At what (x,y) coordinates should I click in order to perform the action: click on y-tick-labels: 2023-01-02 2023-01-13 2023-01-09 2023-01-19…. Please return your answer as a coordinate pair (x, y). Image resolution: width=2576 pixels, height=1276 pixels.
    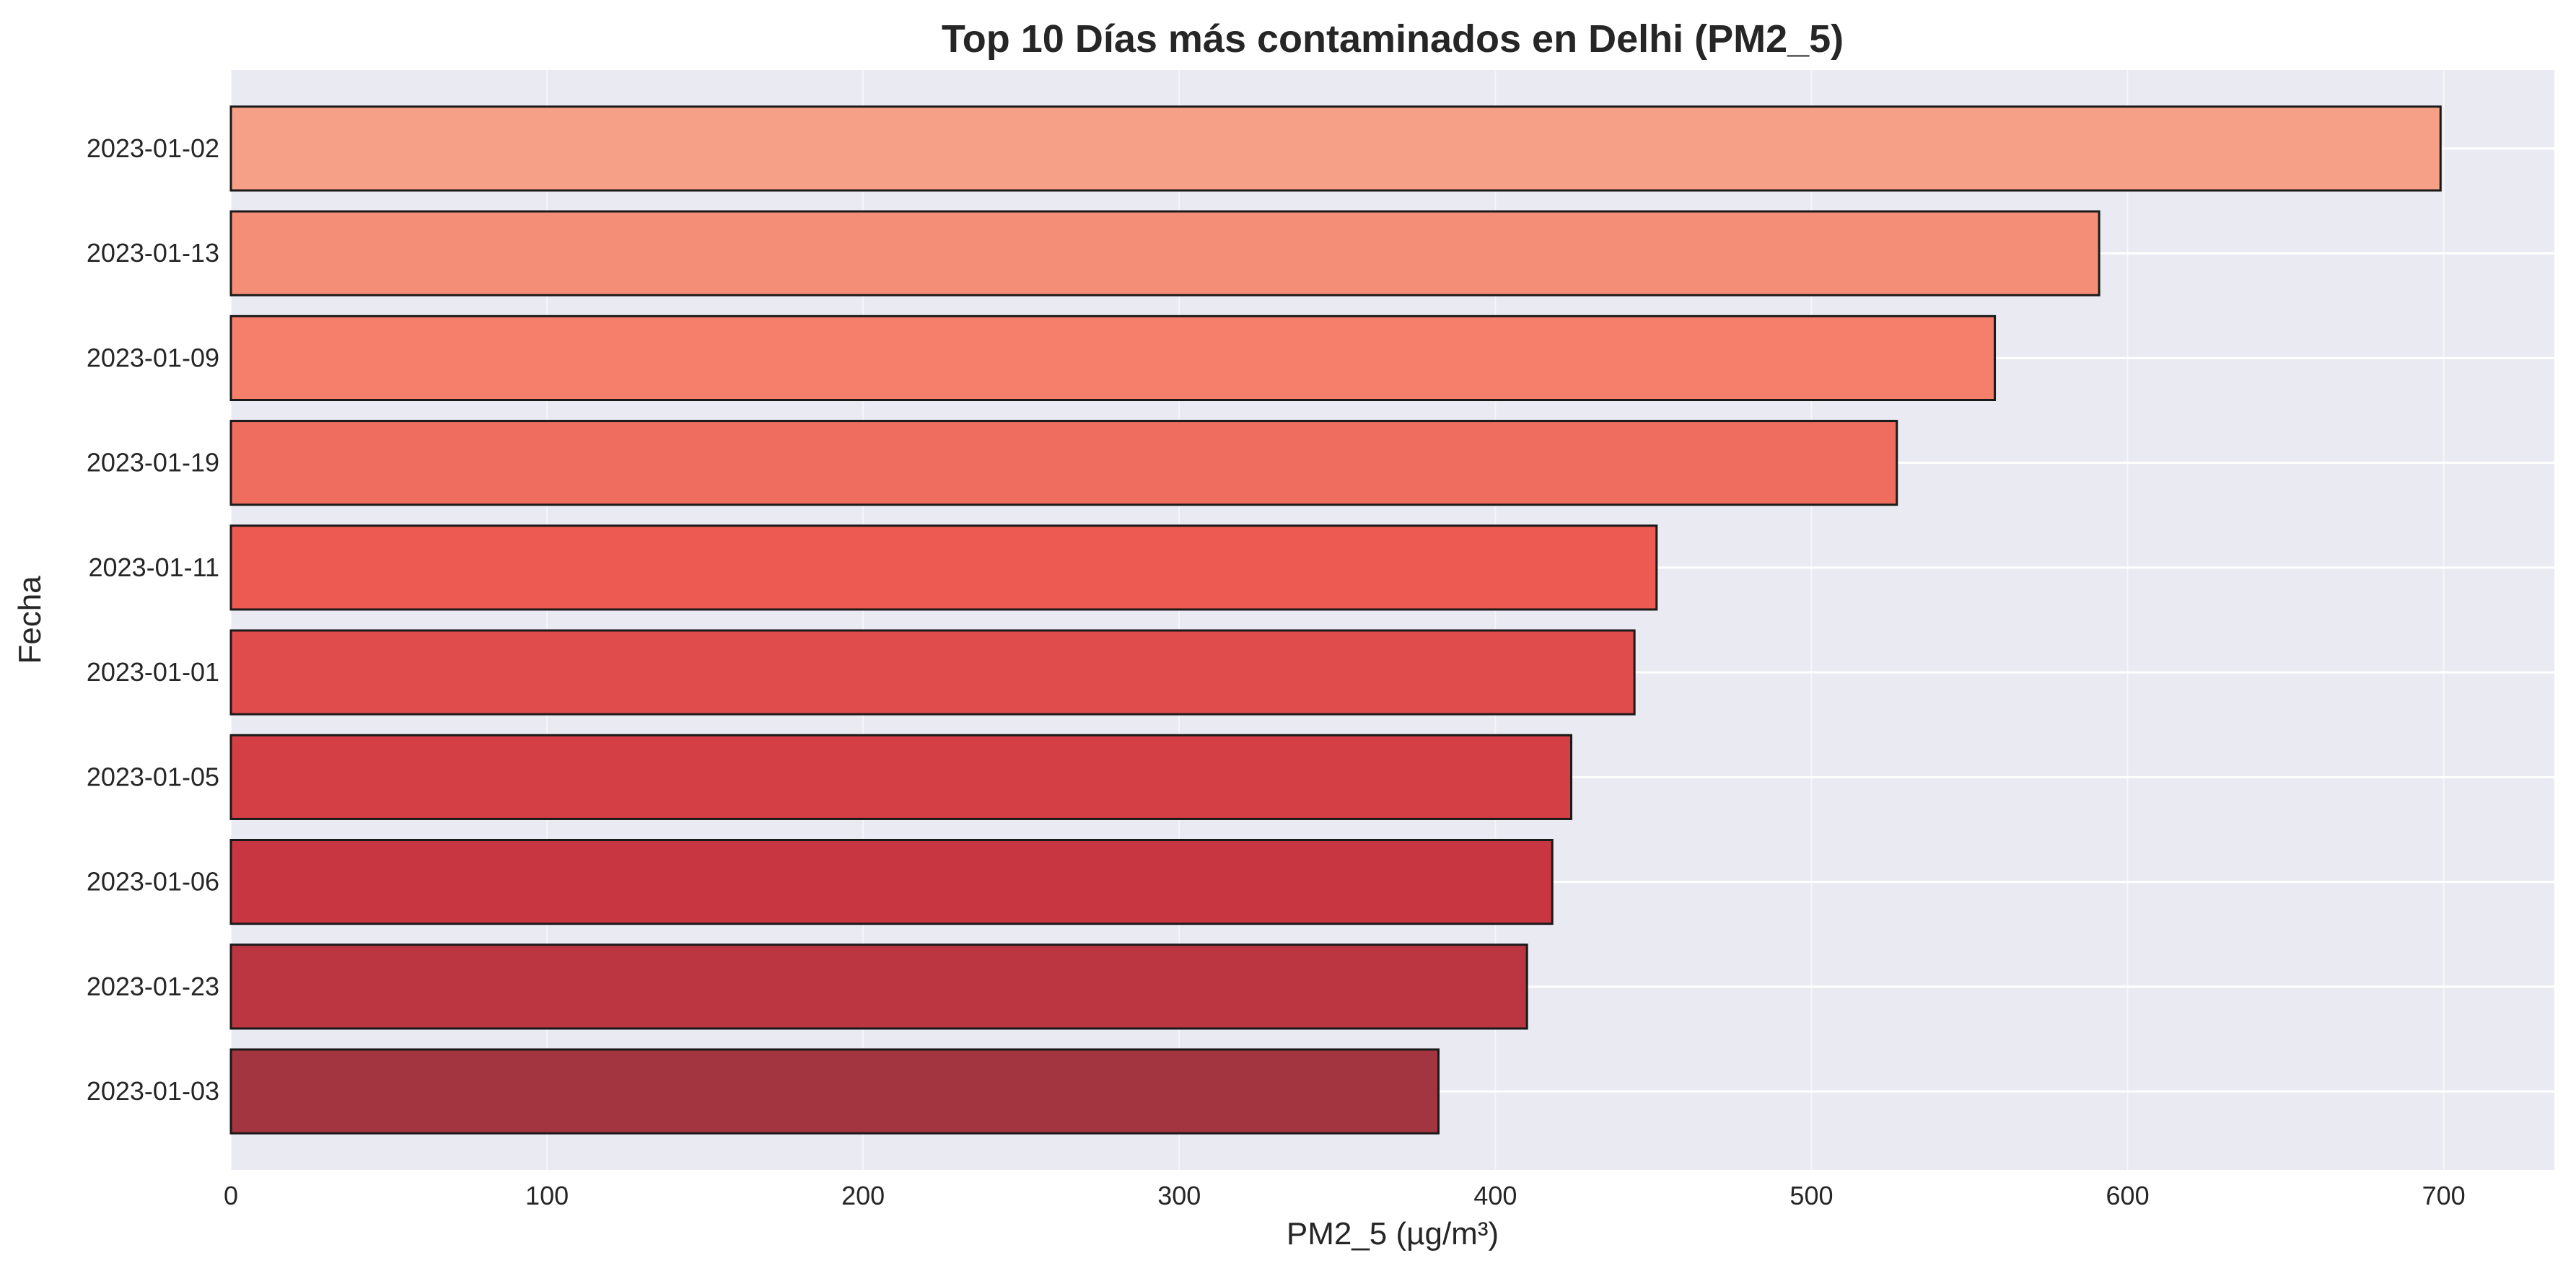
    Looking at the image, I should click on (153, 619).